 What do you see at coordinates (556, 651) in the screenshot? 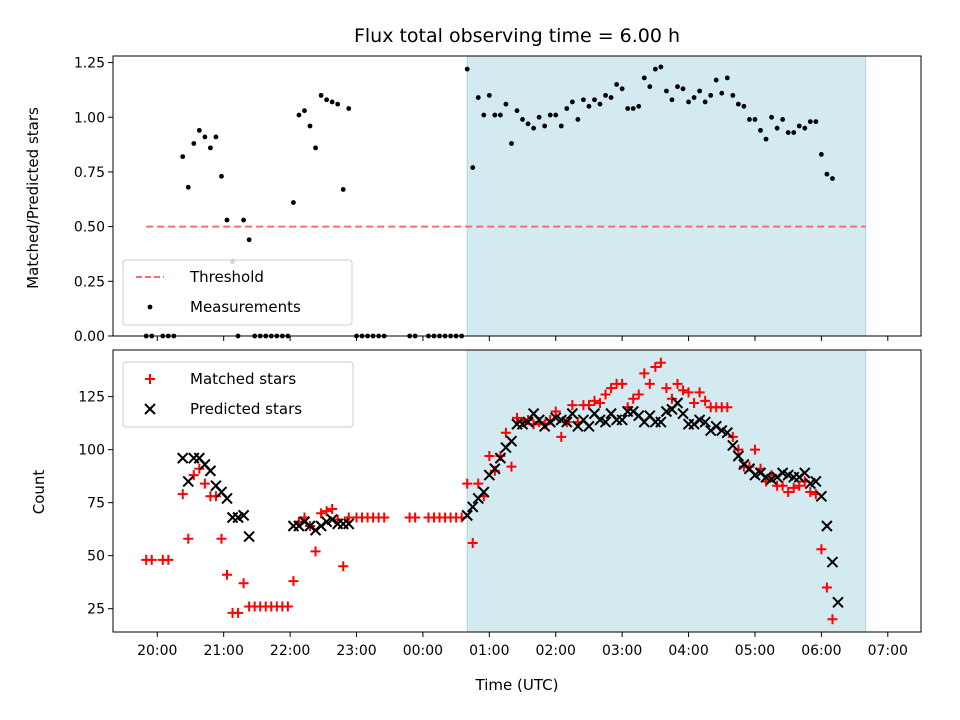
I see `x-tick-label: 02:00` at bounding box center [556, 651].